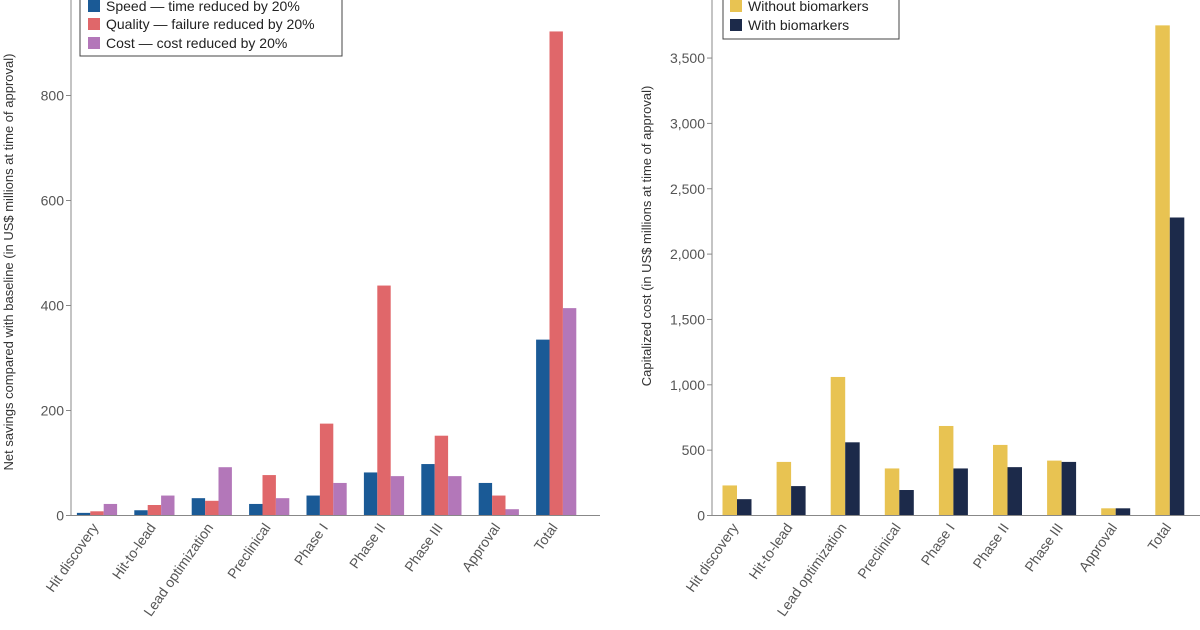 This screenshot has height=630, width=1200. I want to click on legend-swatch-cost, so click(94, 43).